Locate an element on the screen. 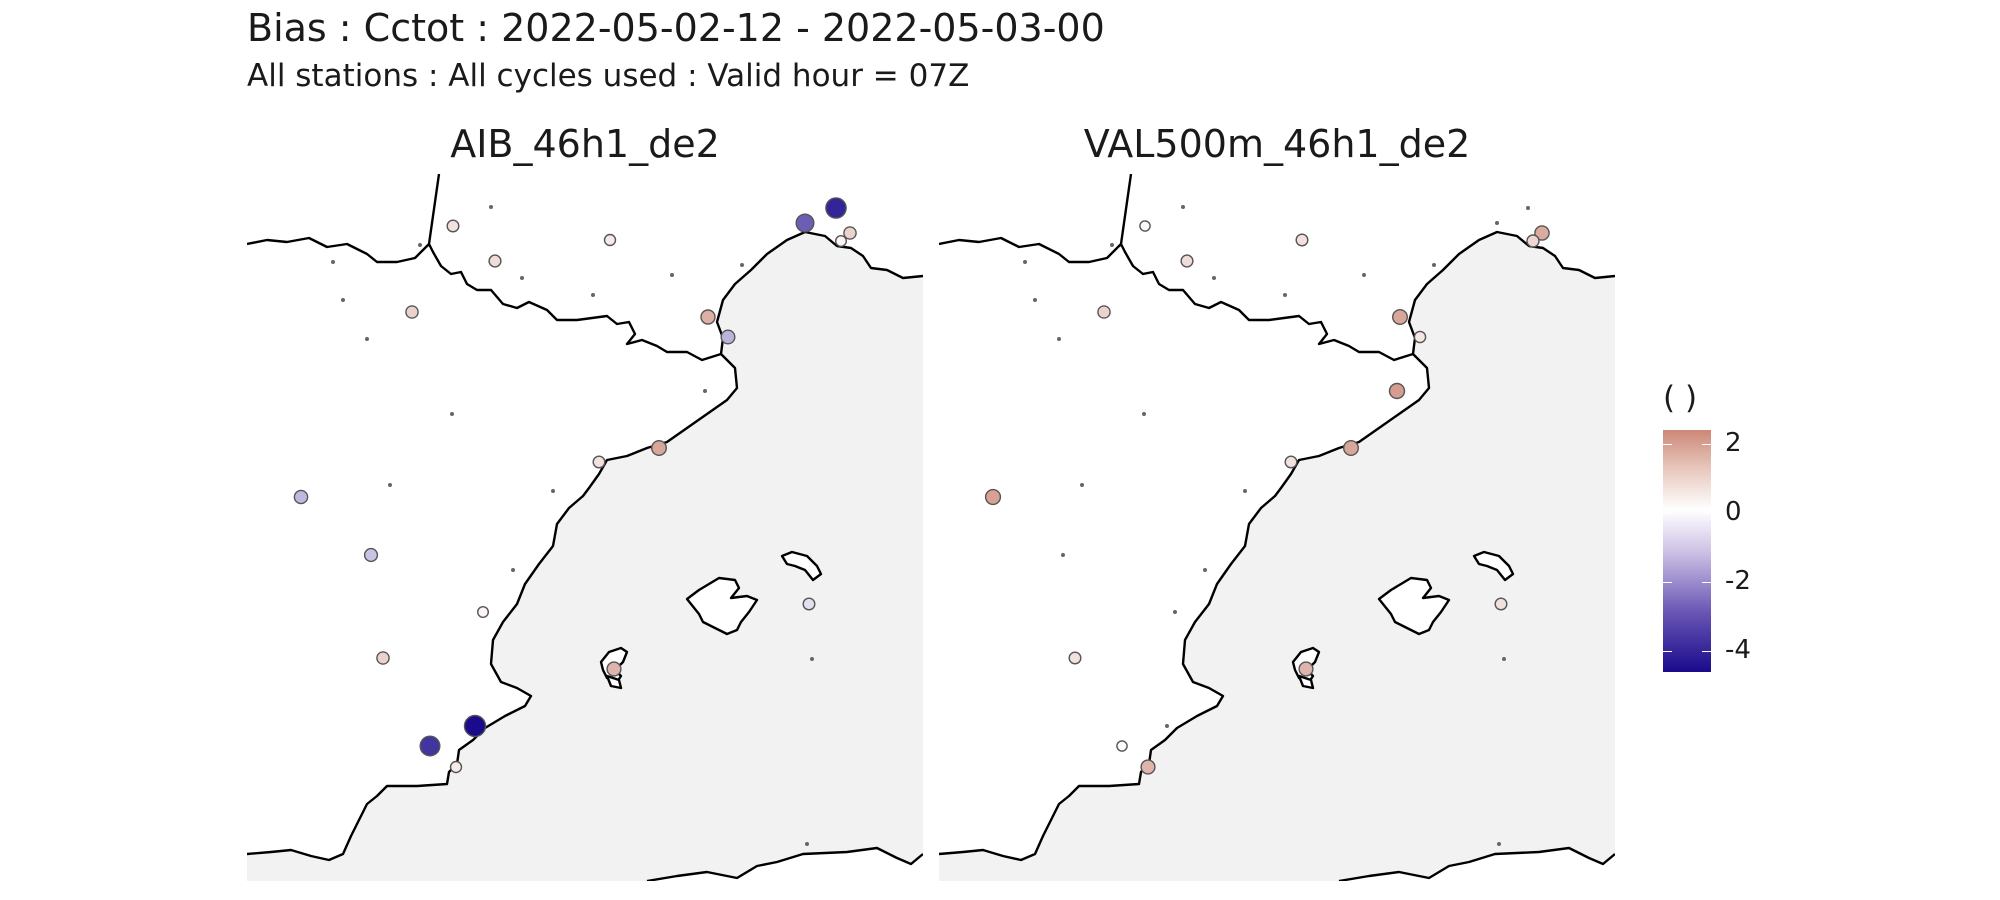  legend-tick-label: 2 is located at coordinates (1733, 442).